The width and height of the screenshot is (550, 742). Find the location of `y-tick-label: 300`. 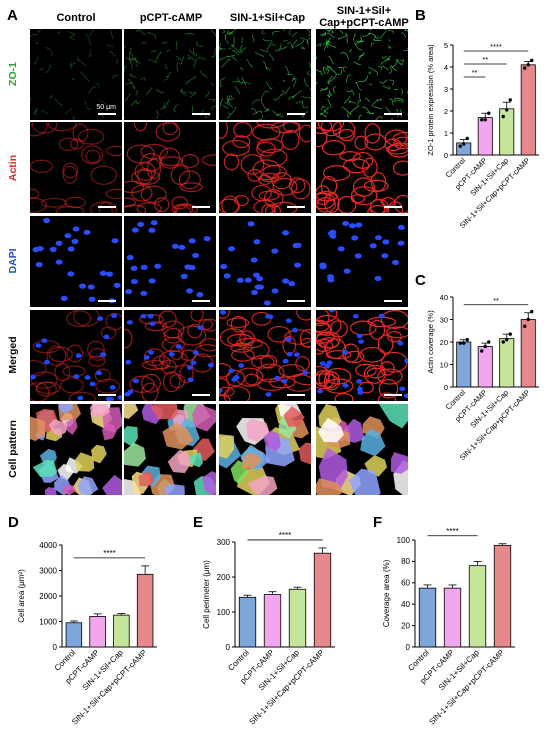

y-tick-label: 300 is located at coordinates (224, 542).